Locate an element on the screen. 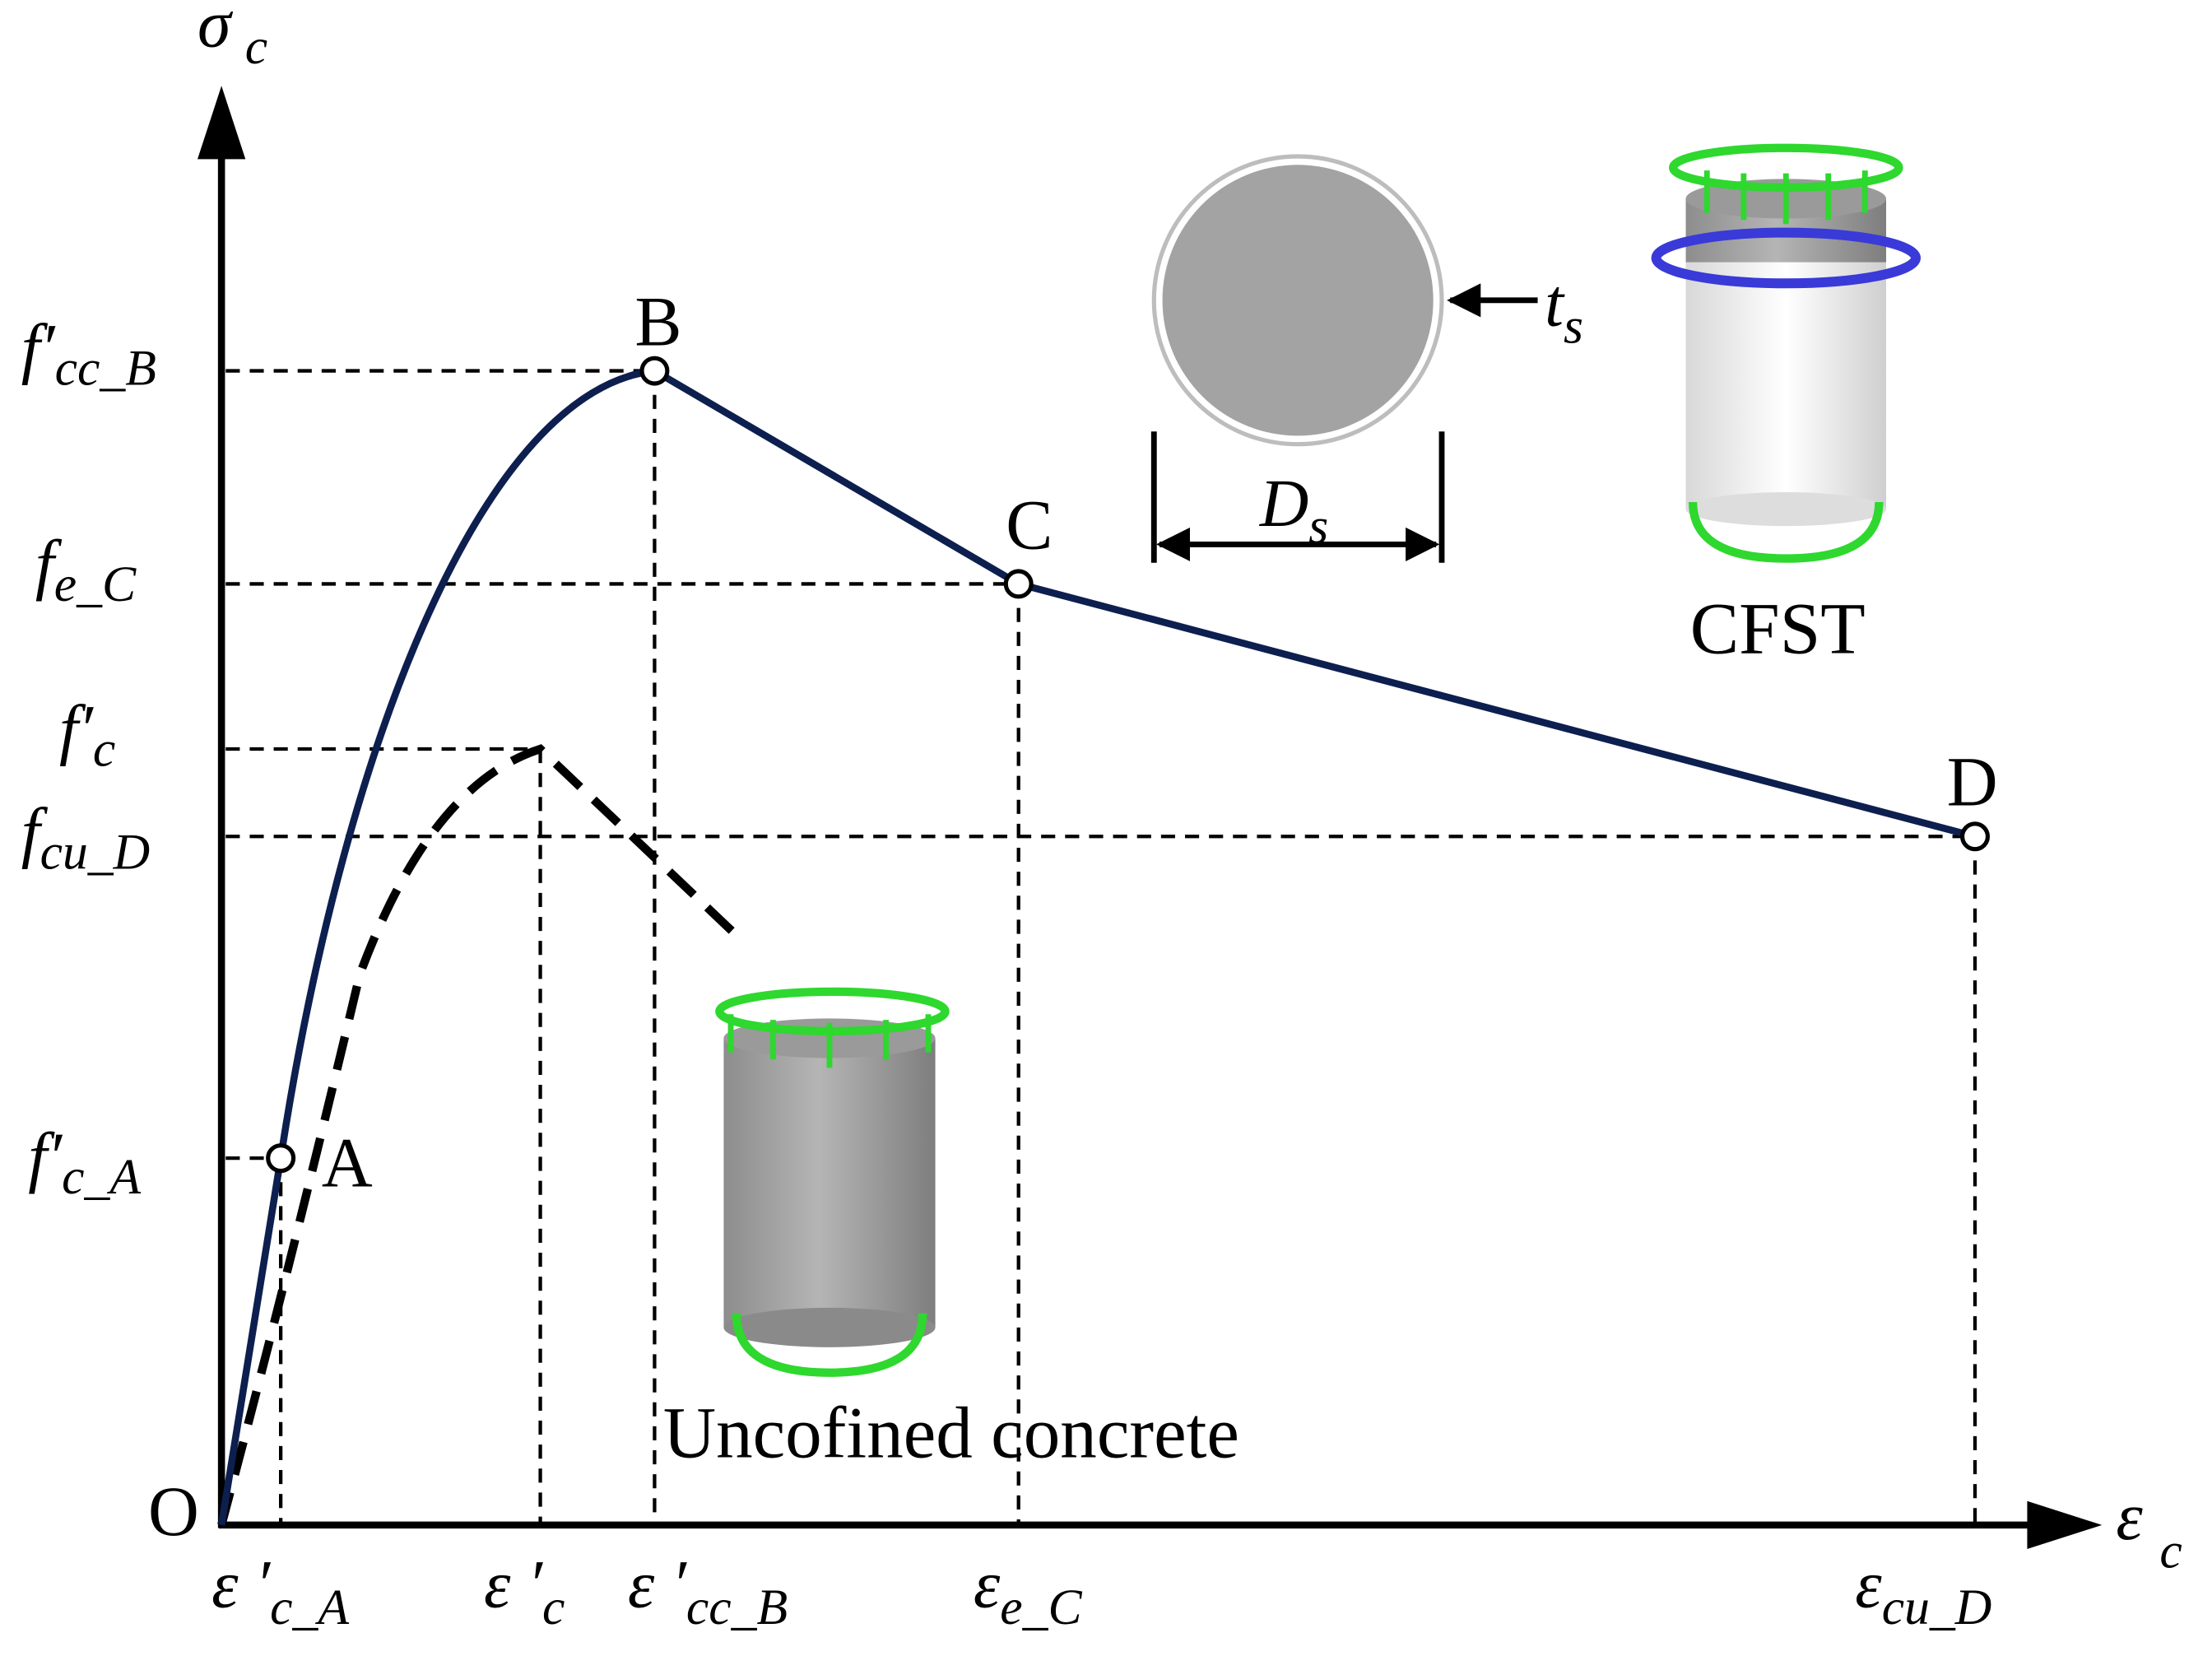 This screenshot has height=1656, width=2212. y-label: fe_C is located at coordinates (86, 569).